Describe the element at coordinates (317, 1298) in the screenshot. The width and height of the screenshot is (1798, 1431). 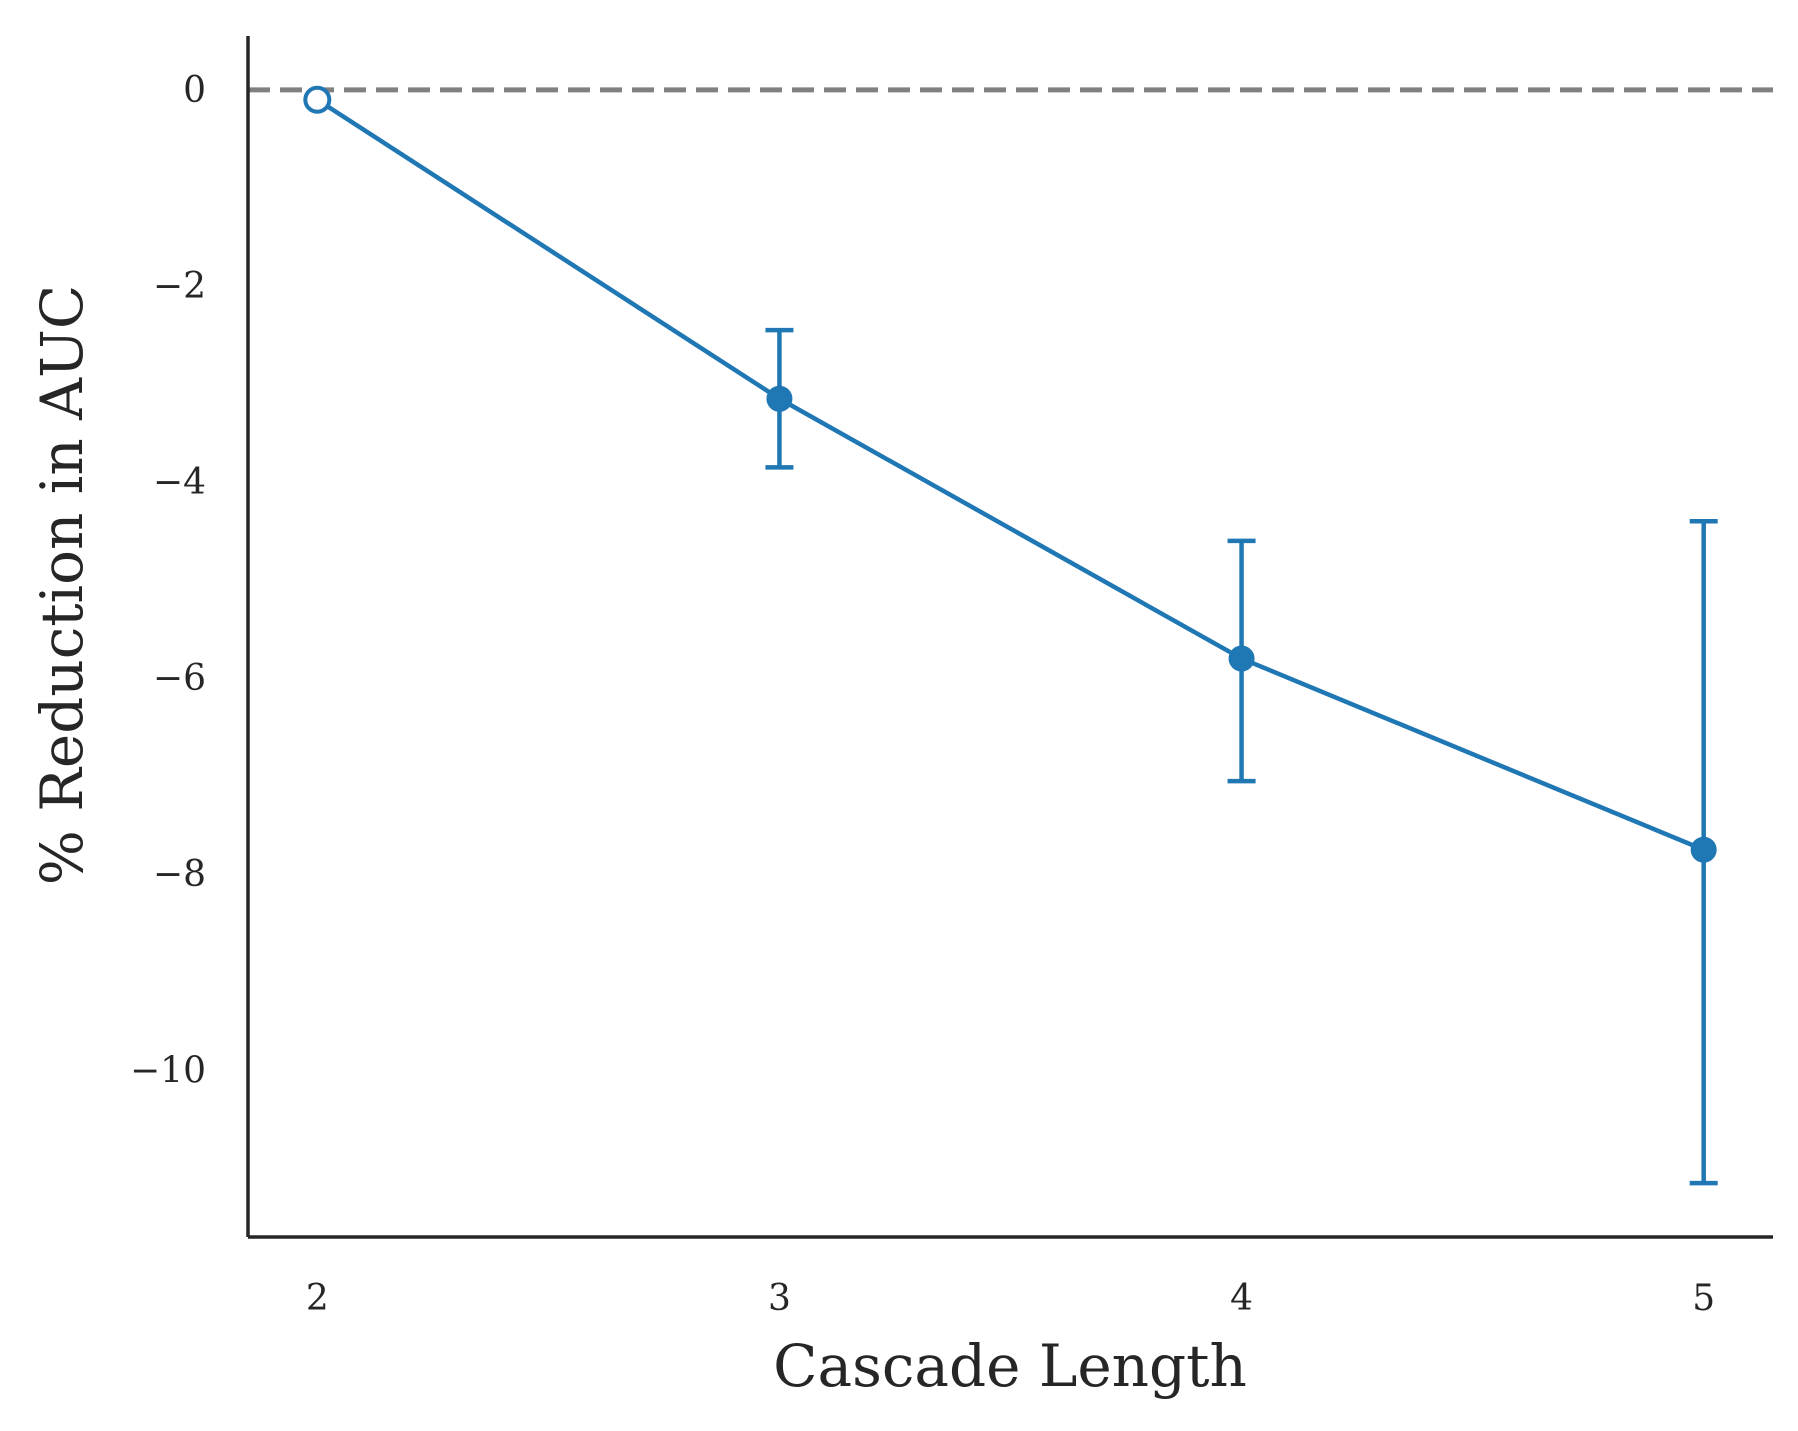
I see `x-tick-label-2: 2` at that location.